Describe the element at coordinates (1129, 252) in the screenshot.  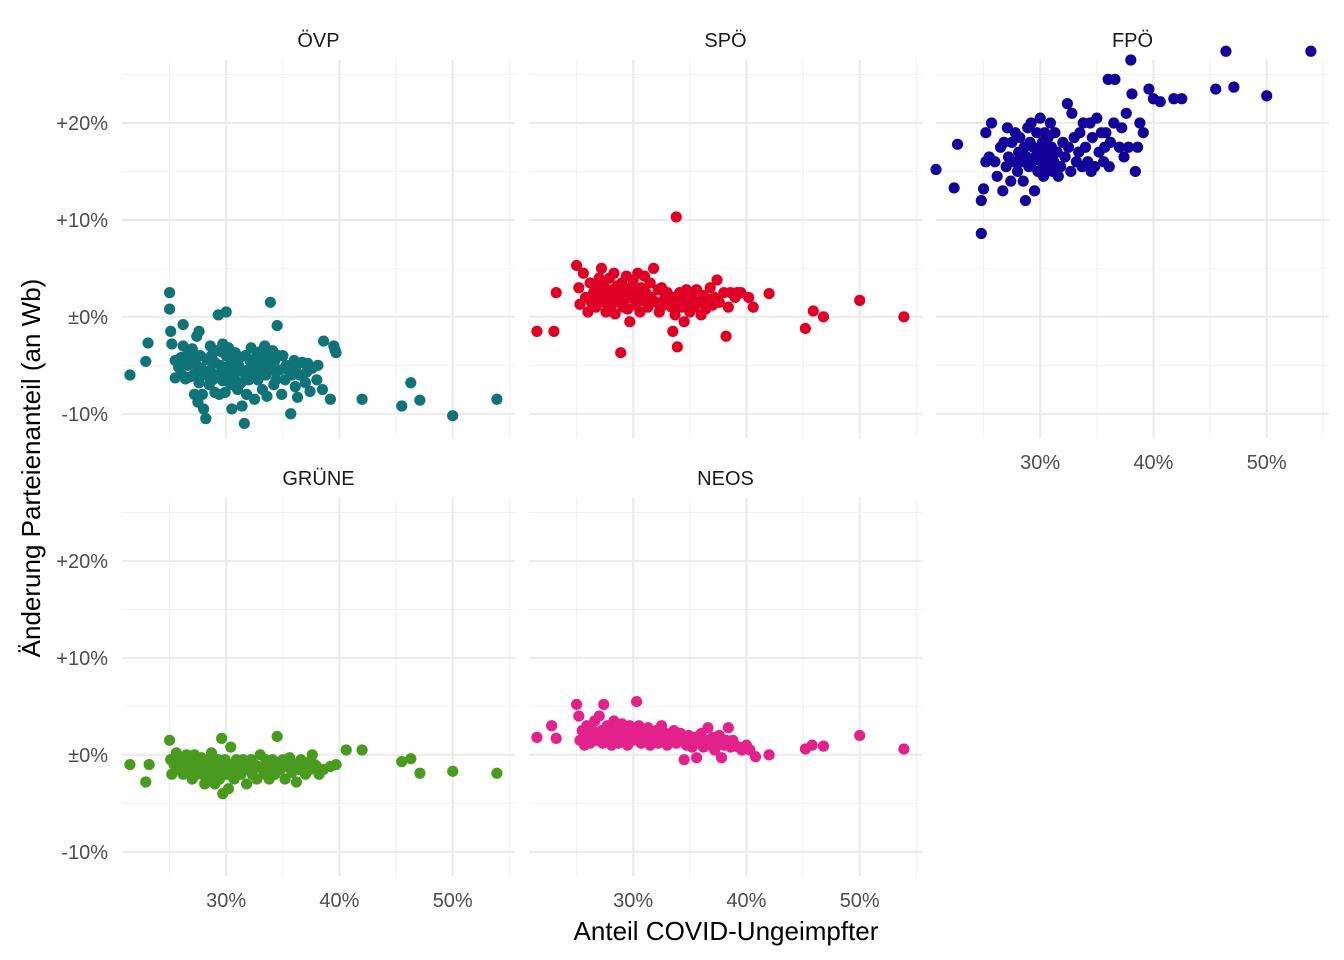
I see `panel-fp: FPÖ 30% 40% 50%` at that location.